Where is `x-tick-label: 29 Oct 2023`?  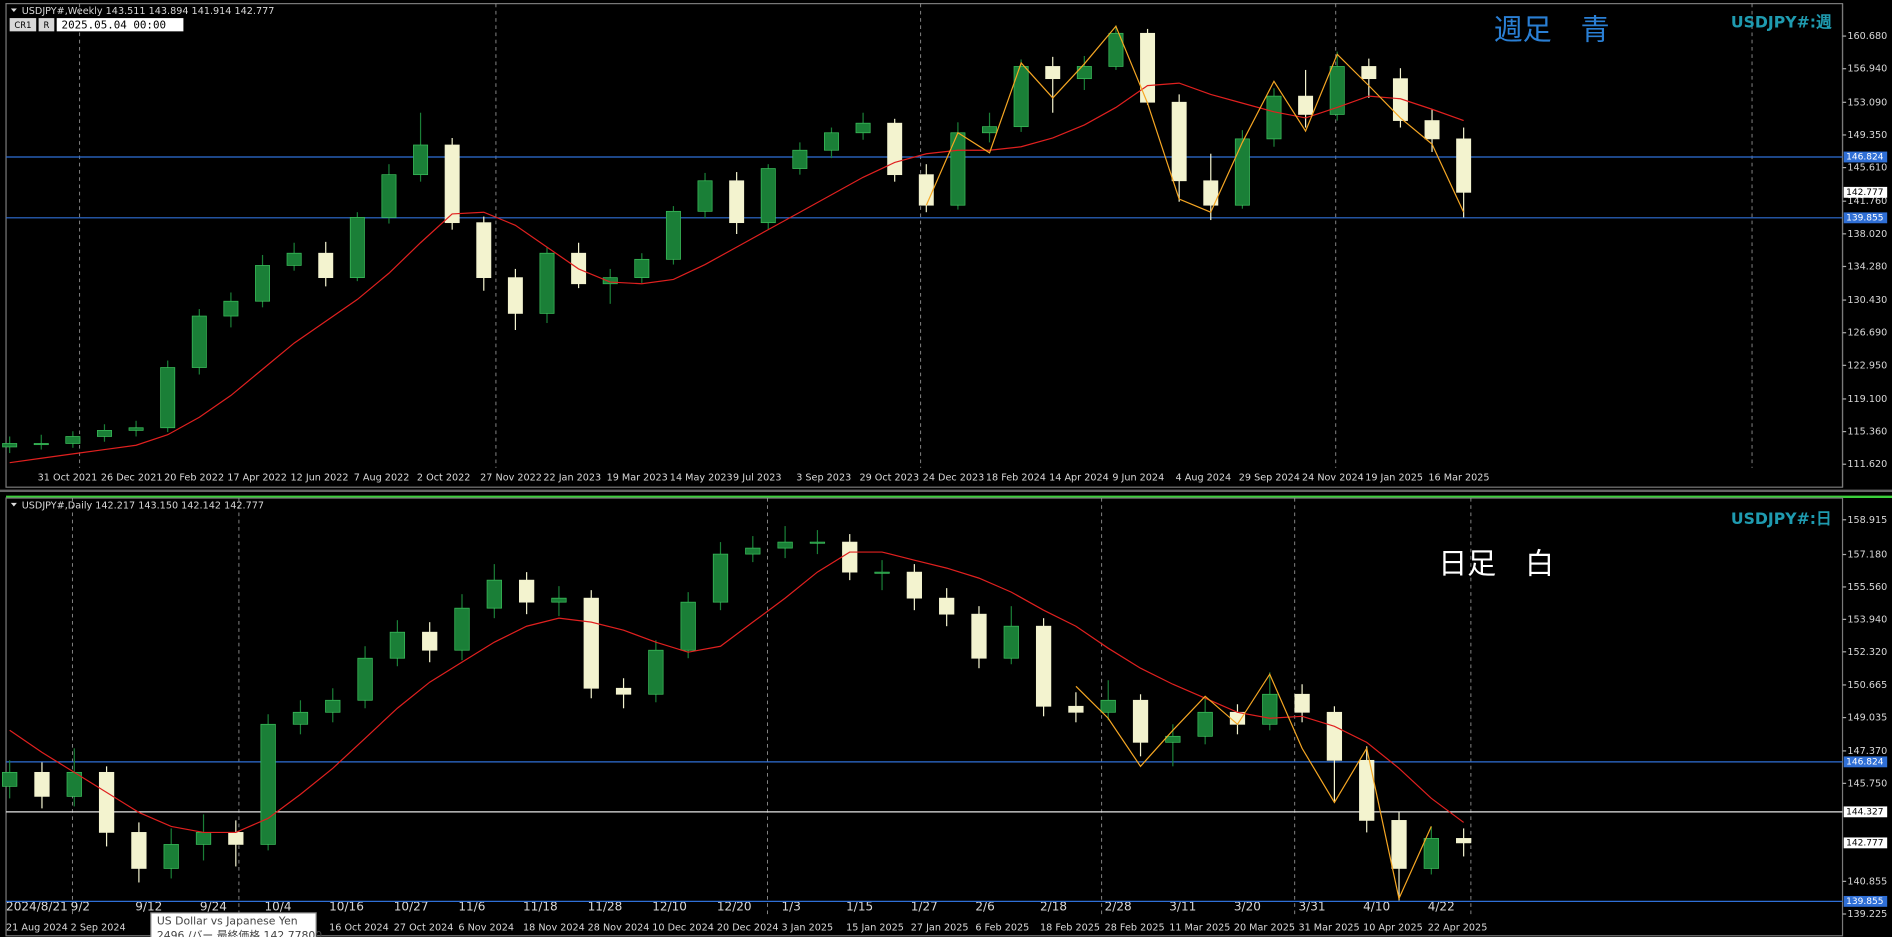
x-tick-label: 29 Oct 2023 is located at coordinates (889, 478).